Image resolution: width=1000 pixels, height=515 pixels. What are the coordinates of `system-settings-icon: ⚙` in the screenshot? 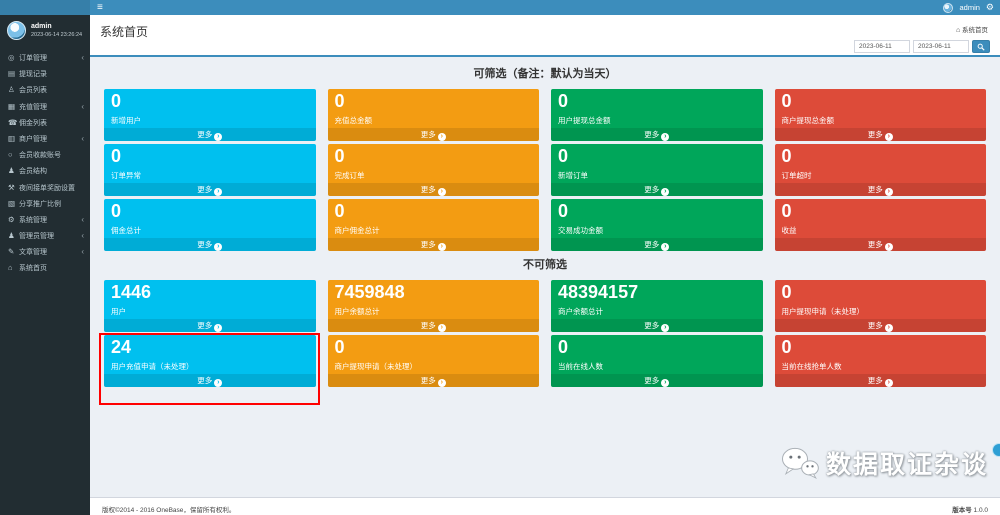 It's located at (11, 219).